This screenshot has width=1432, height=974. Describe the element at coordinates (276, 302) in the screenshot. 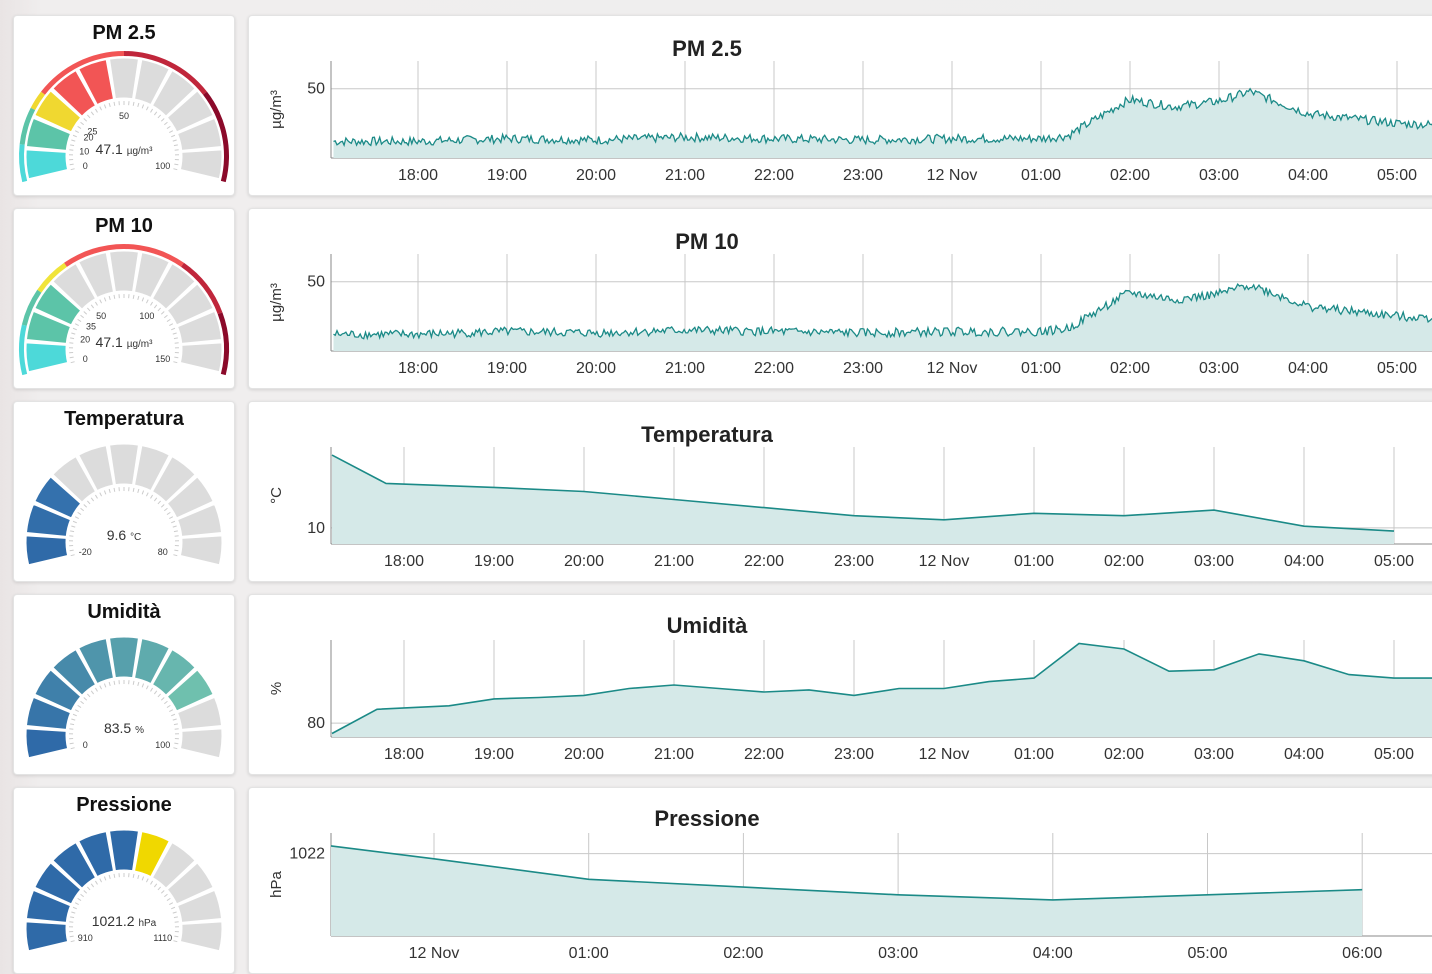

I see `y-axis-label: µg/m³` at that location.